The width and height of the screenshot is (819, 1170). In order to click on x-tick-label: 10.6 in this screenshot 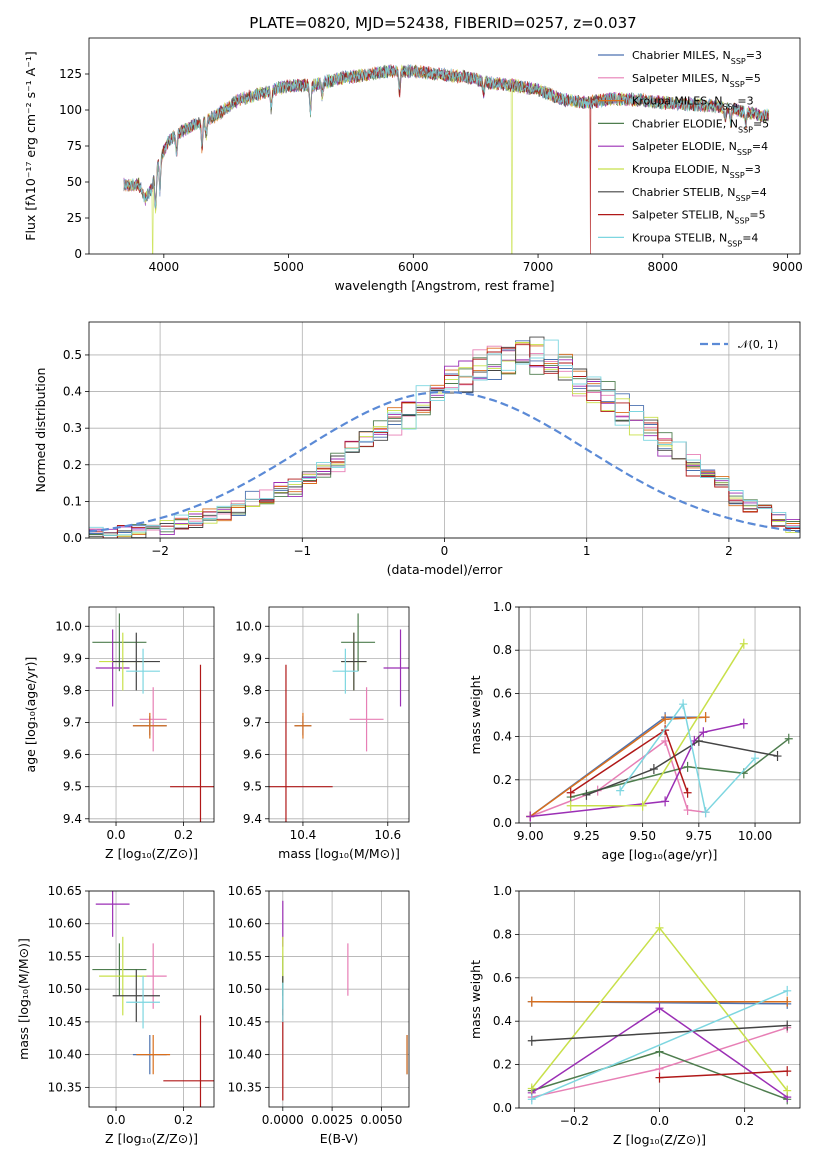, I will do `click(387, 835)`.